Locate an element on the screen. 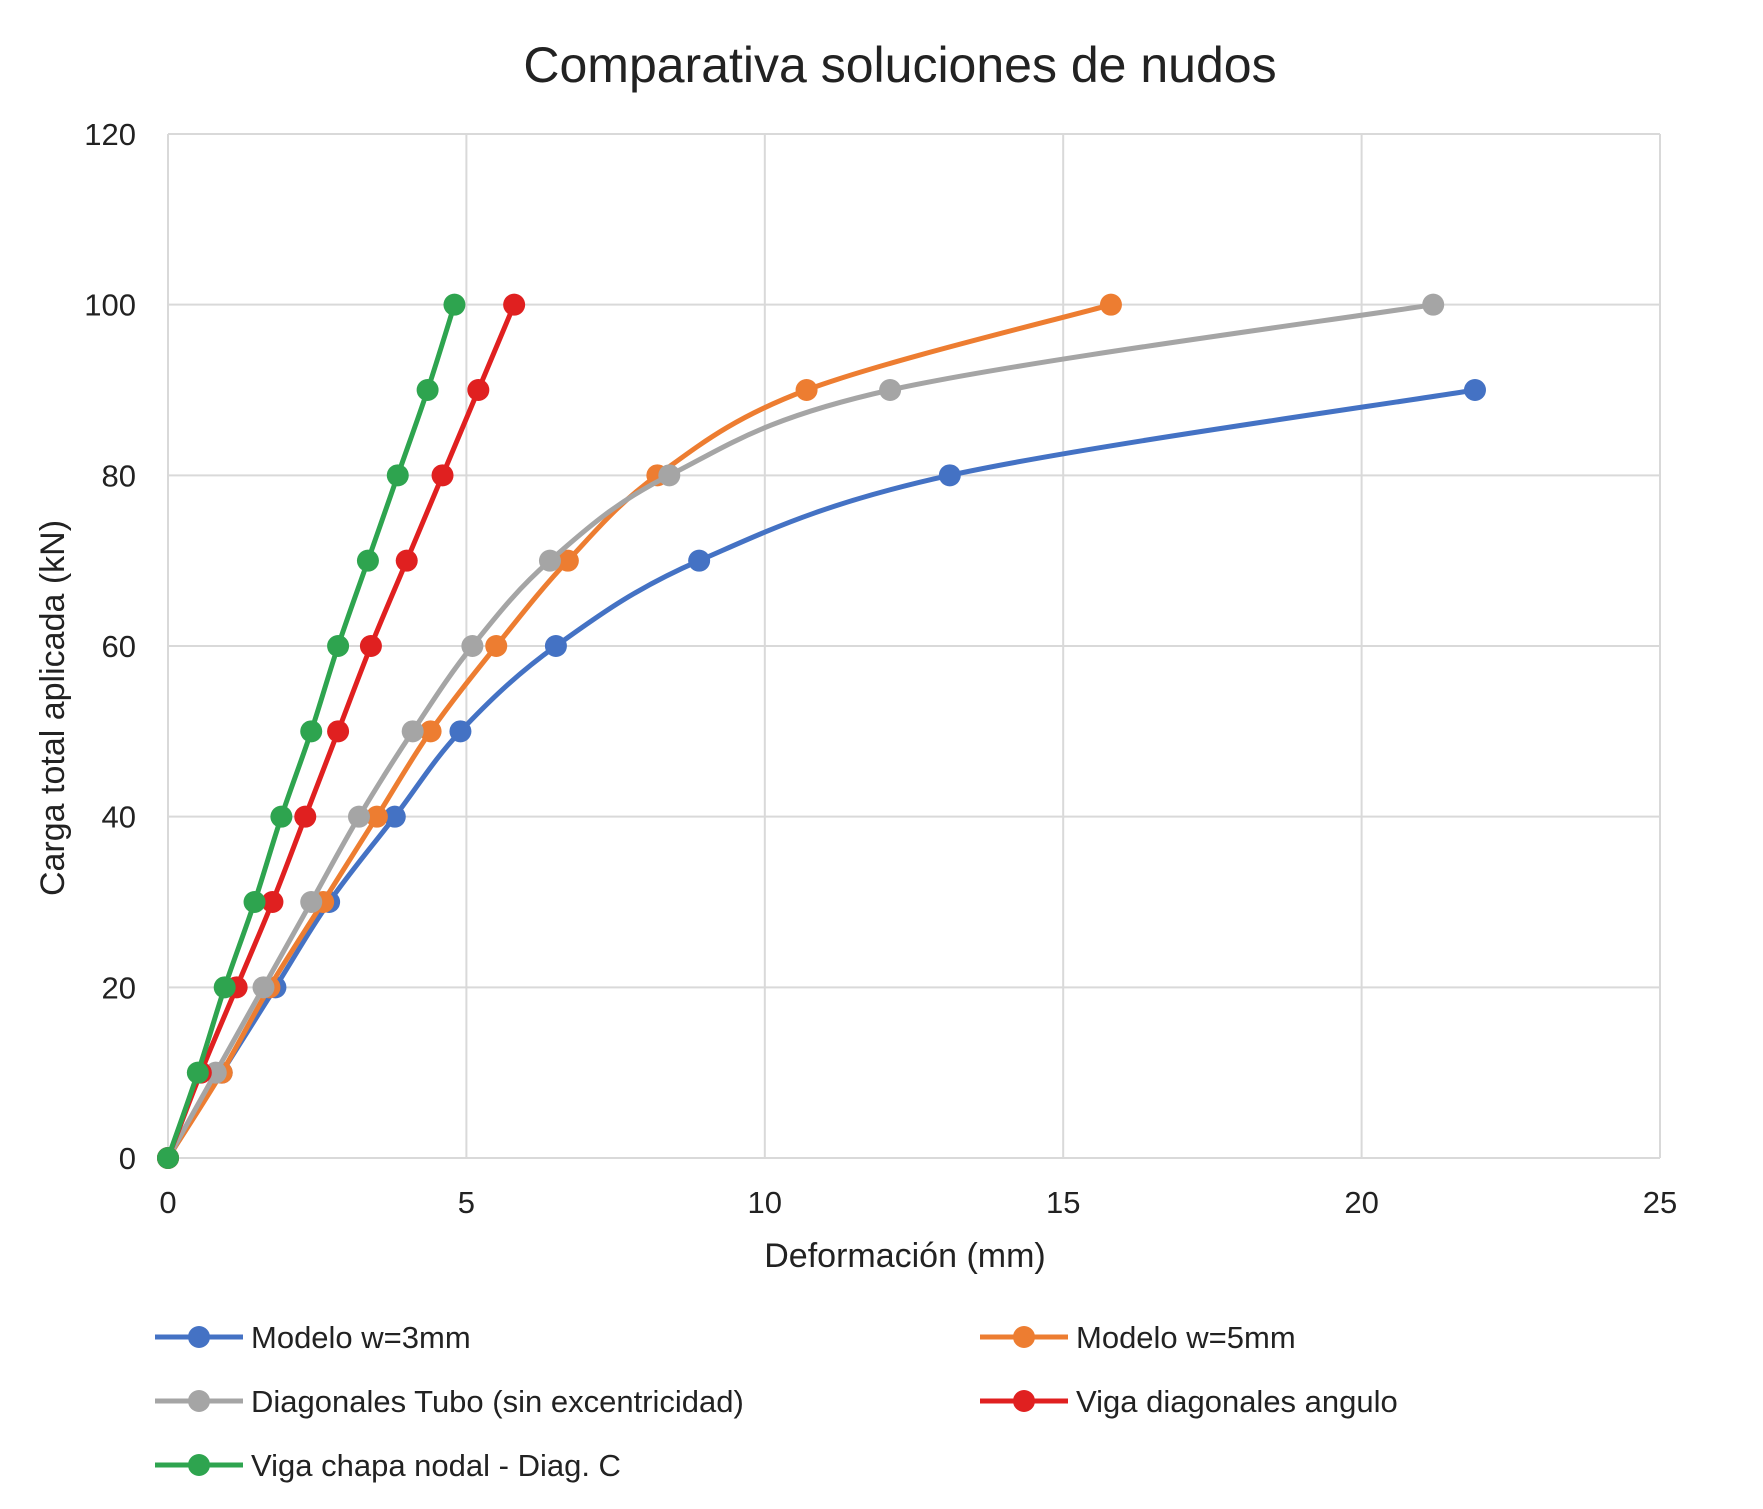 The height and width of the screenshot is (1509, 1763). legend-label: Diagonales Tubo (sin excentricidad) is located at coordinates (497, 1401).